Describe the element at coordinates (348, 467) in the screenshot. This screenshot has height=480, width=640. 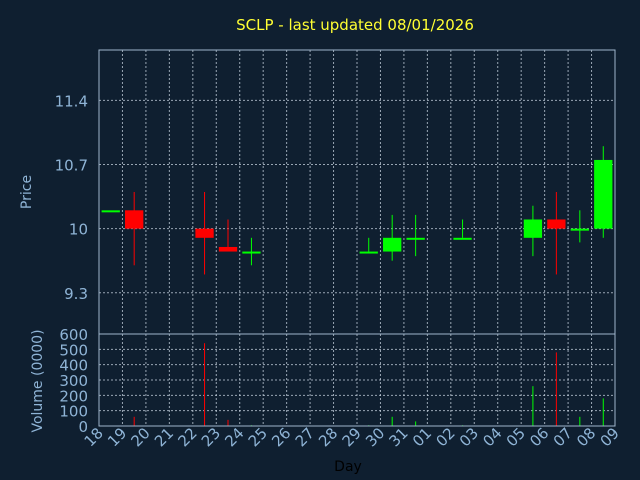
I see `x-axis-label: Day` at that location.